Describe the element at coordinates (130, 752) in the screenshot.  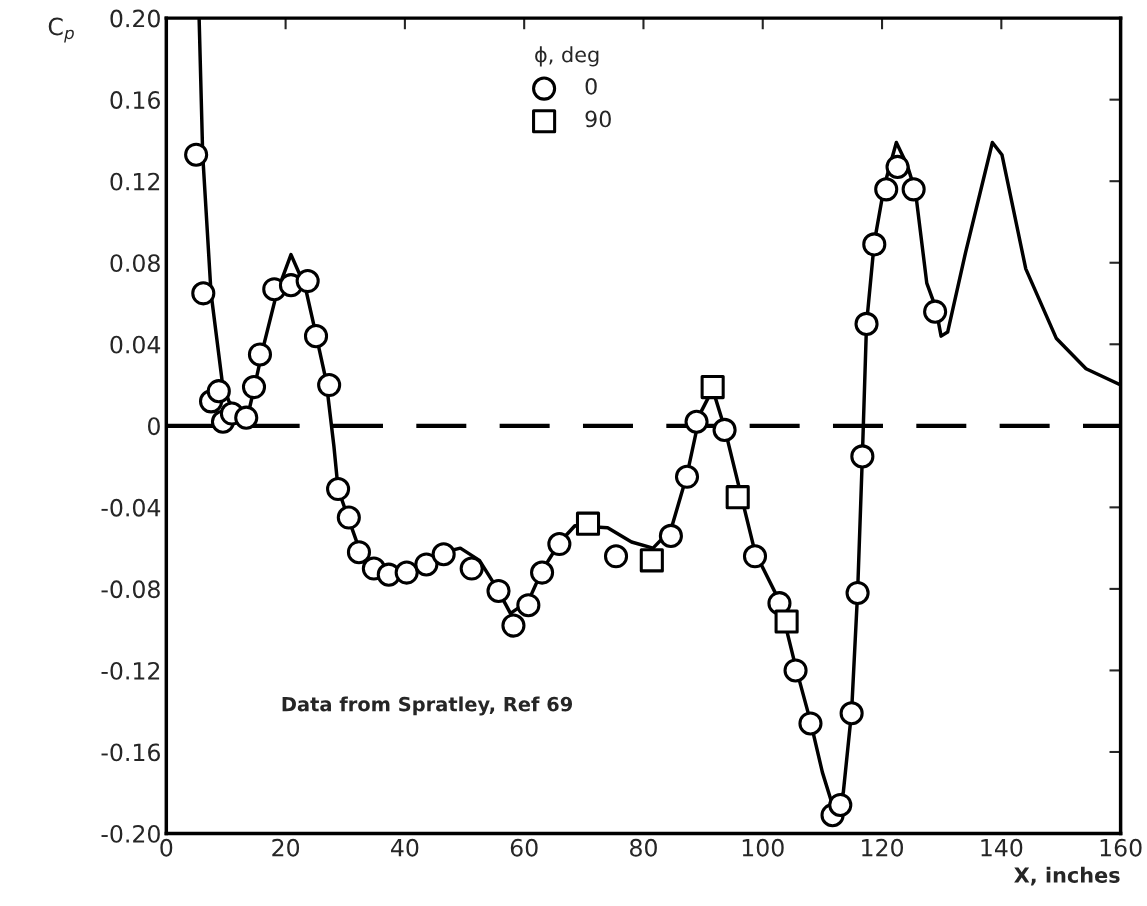
I see `y-tick-label: -0.16` at that location.